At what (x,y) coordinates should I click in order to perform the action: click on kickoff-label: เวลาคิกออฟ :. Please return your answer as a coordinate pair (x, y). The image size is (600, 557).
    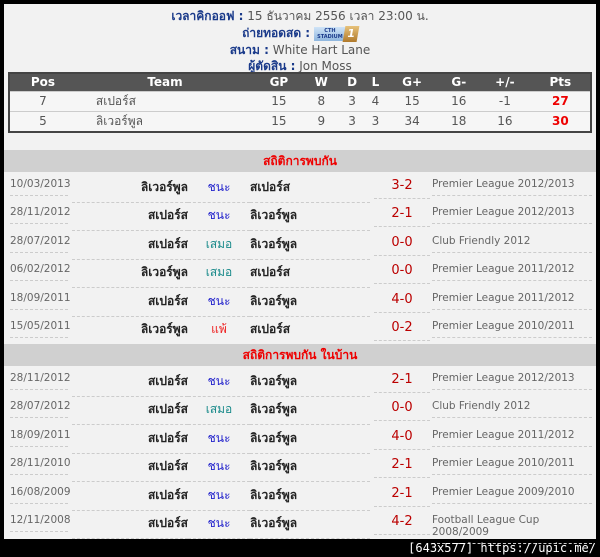
    Looking at the image, I should click on (207, 16).